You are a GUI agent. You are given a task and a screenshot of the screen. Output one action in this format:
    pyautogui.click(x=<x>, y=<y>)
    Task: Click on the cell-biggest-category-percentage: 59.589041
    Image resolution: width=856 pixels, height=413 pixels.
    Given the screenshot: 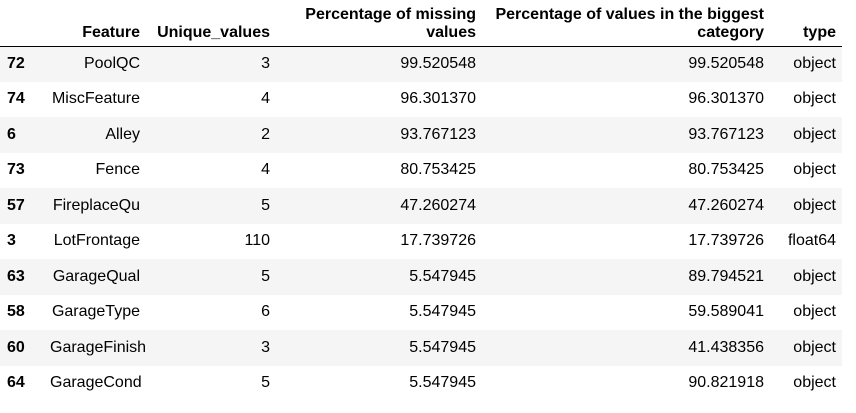 What is the action you would take?
    pyautogui.click(x=726, y=312)
    